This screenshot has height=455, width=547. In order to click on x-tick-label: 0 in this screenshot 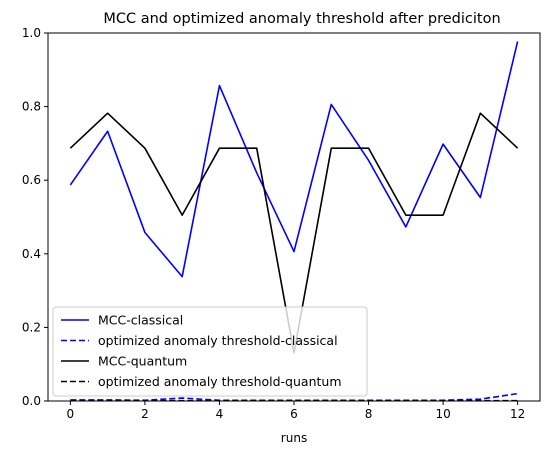, I will do `click(71, 414)`.